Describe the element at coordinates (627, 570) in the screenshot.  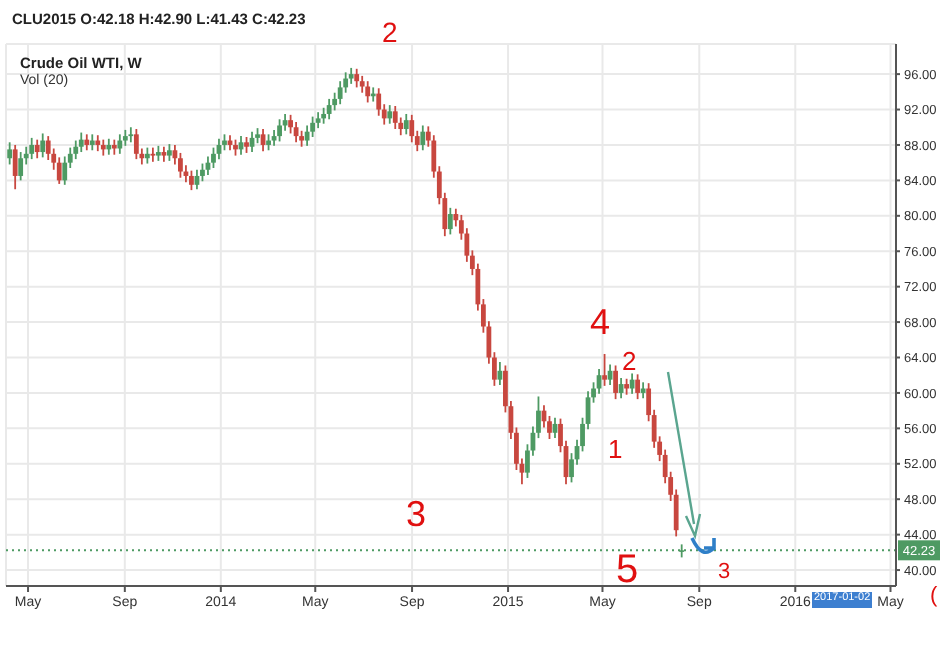
I see `annotation: 5` at that location.